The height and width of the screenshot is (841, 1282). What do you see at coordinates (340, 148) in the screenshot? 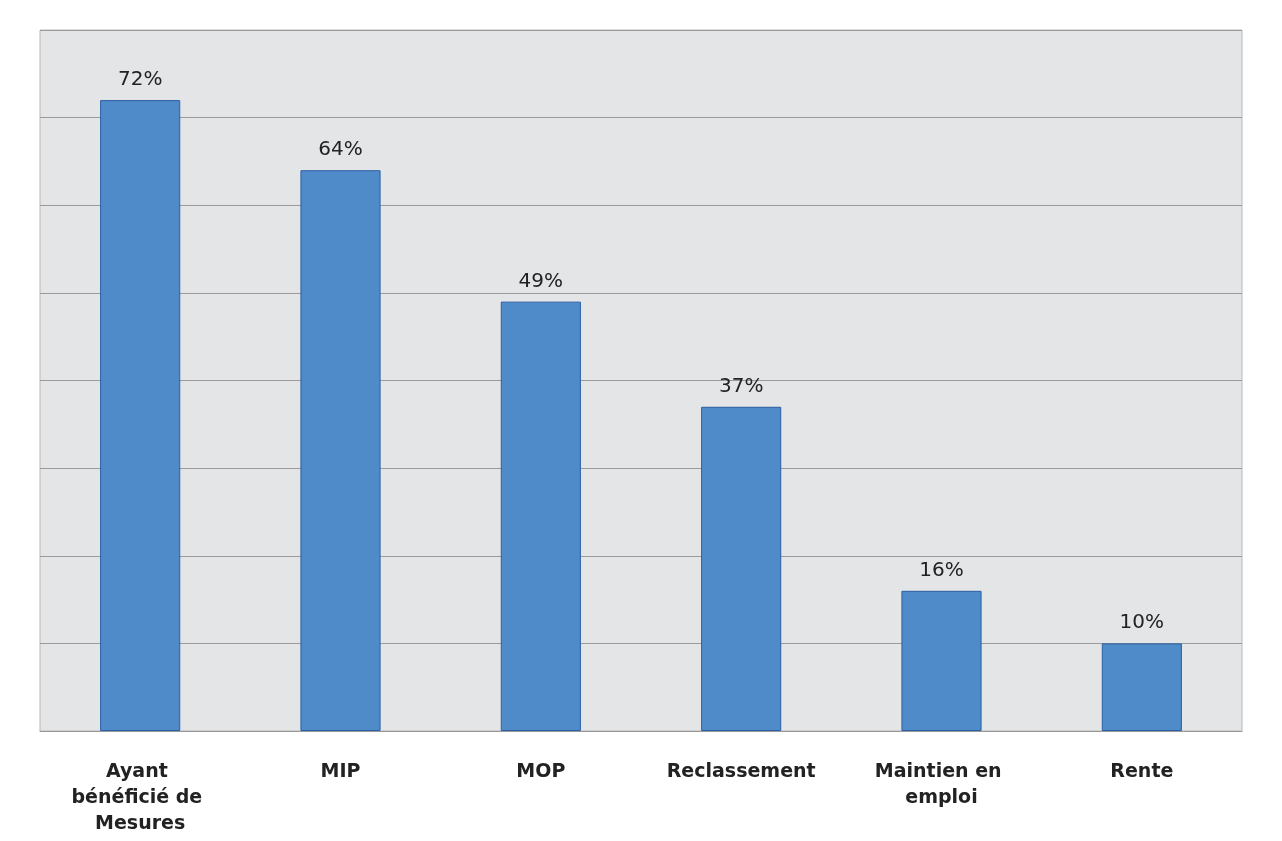
I see `data-label: 64%` at bounding box center [340, 148].